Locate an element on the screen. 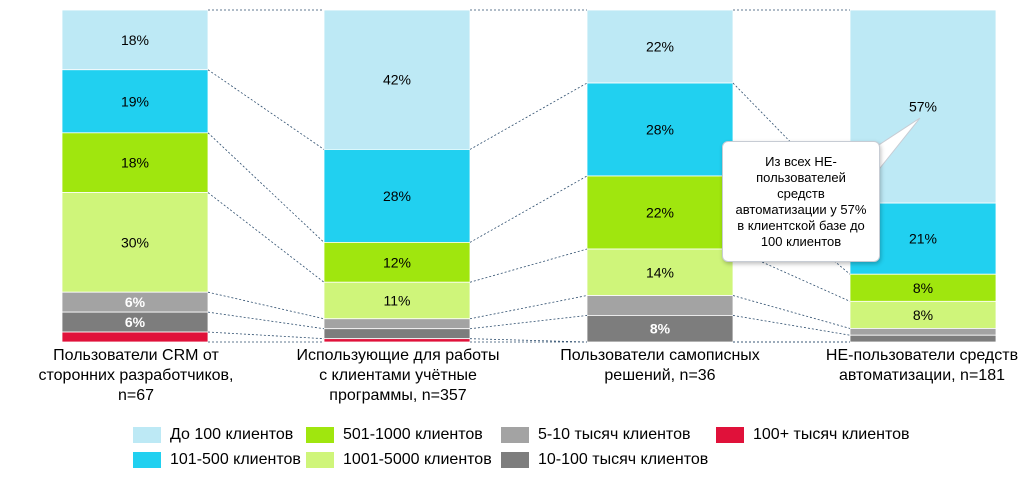 The width and height of the screenshot is (1024, 480). legend-item-2: 501-1000 клиентов is located at coordinates (394, 435).